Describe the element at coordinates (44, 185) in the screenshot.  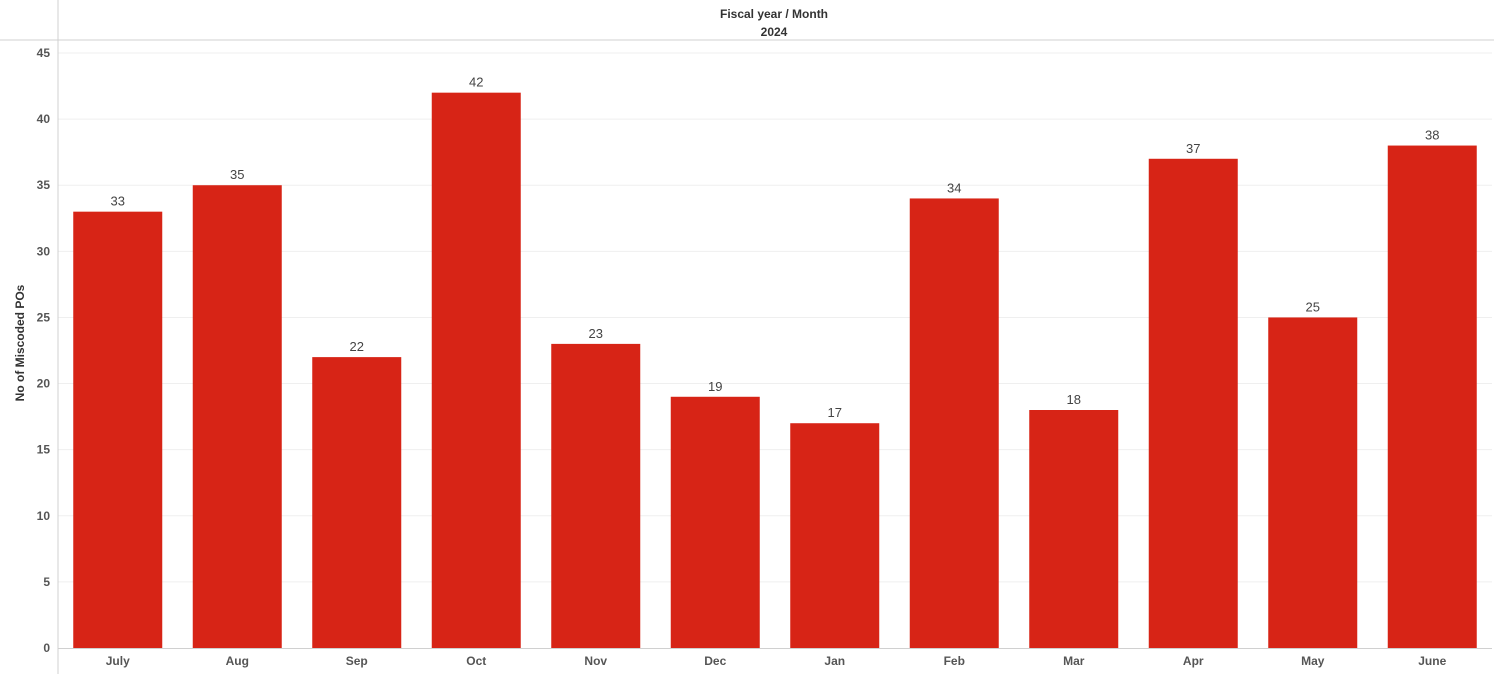
I see `y-tick-label: 35` at that location.